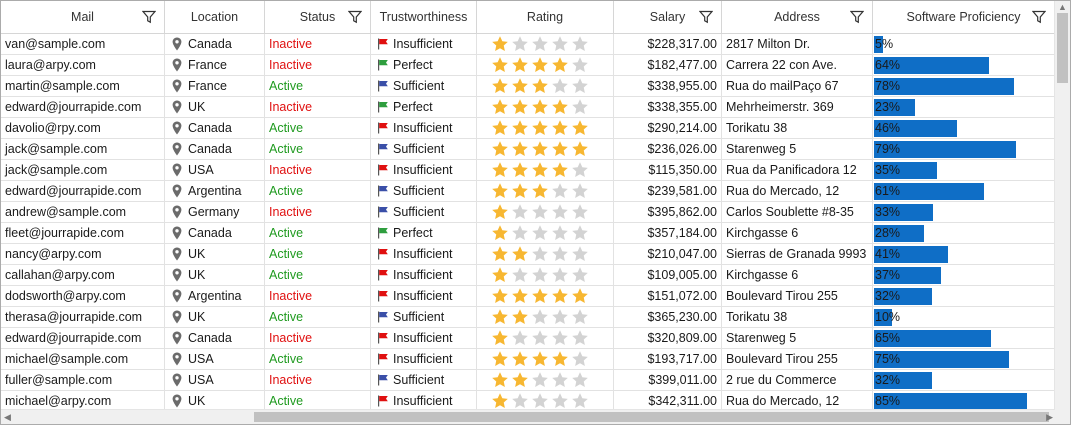 This screenshot has width=1071, height=425. What do you see at coordinates (797, 149) in the screenshot?
I see `cell-address: Starenweg 5` at bounding box center [797, 149].